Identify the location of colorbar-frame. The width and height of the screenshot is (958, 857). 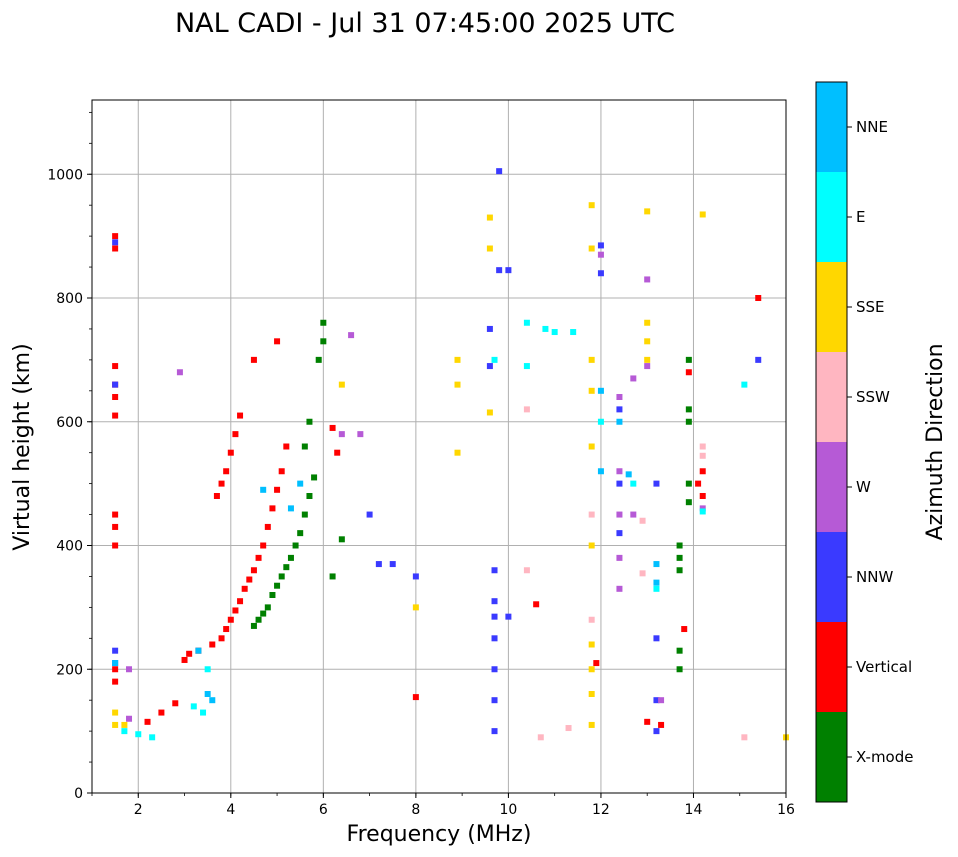
(831, 442).